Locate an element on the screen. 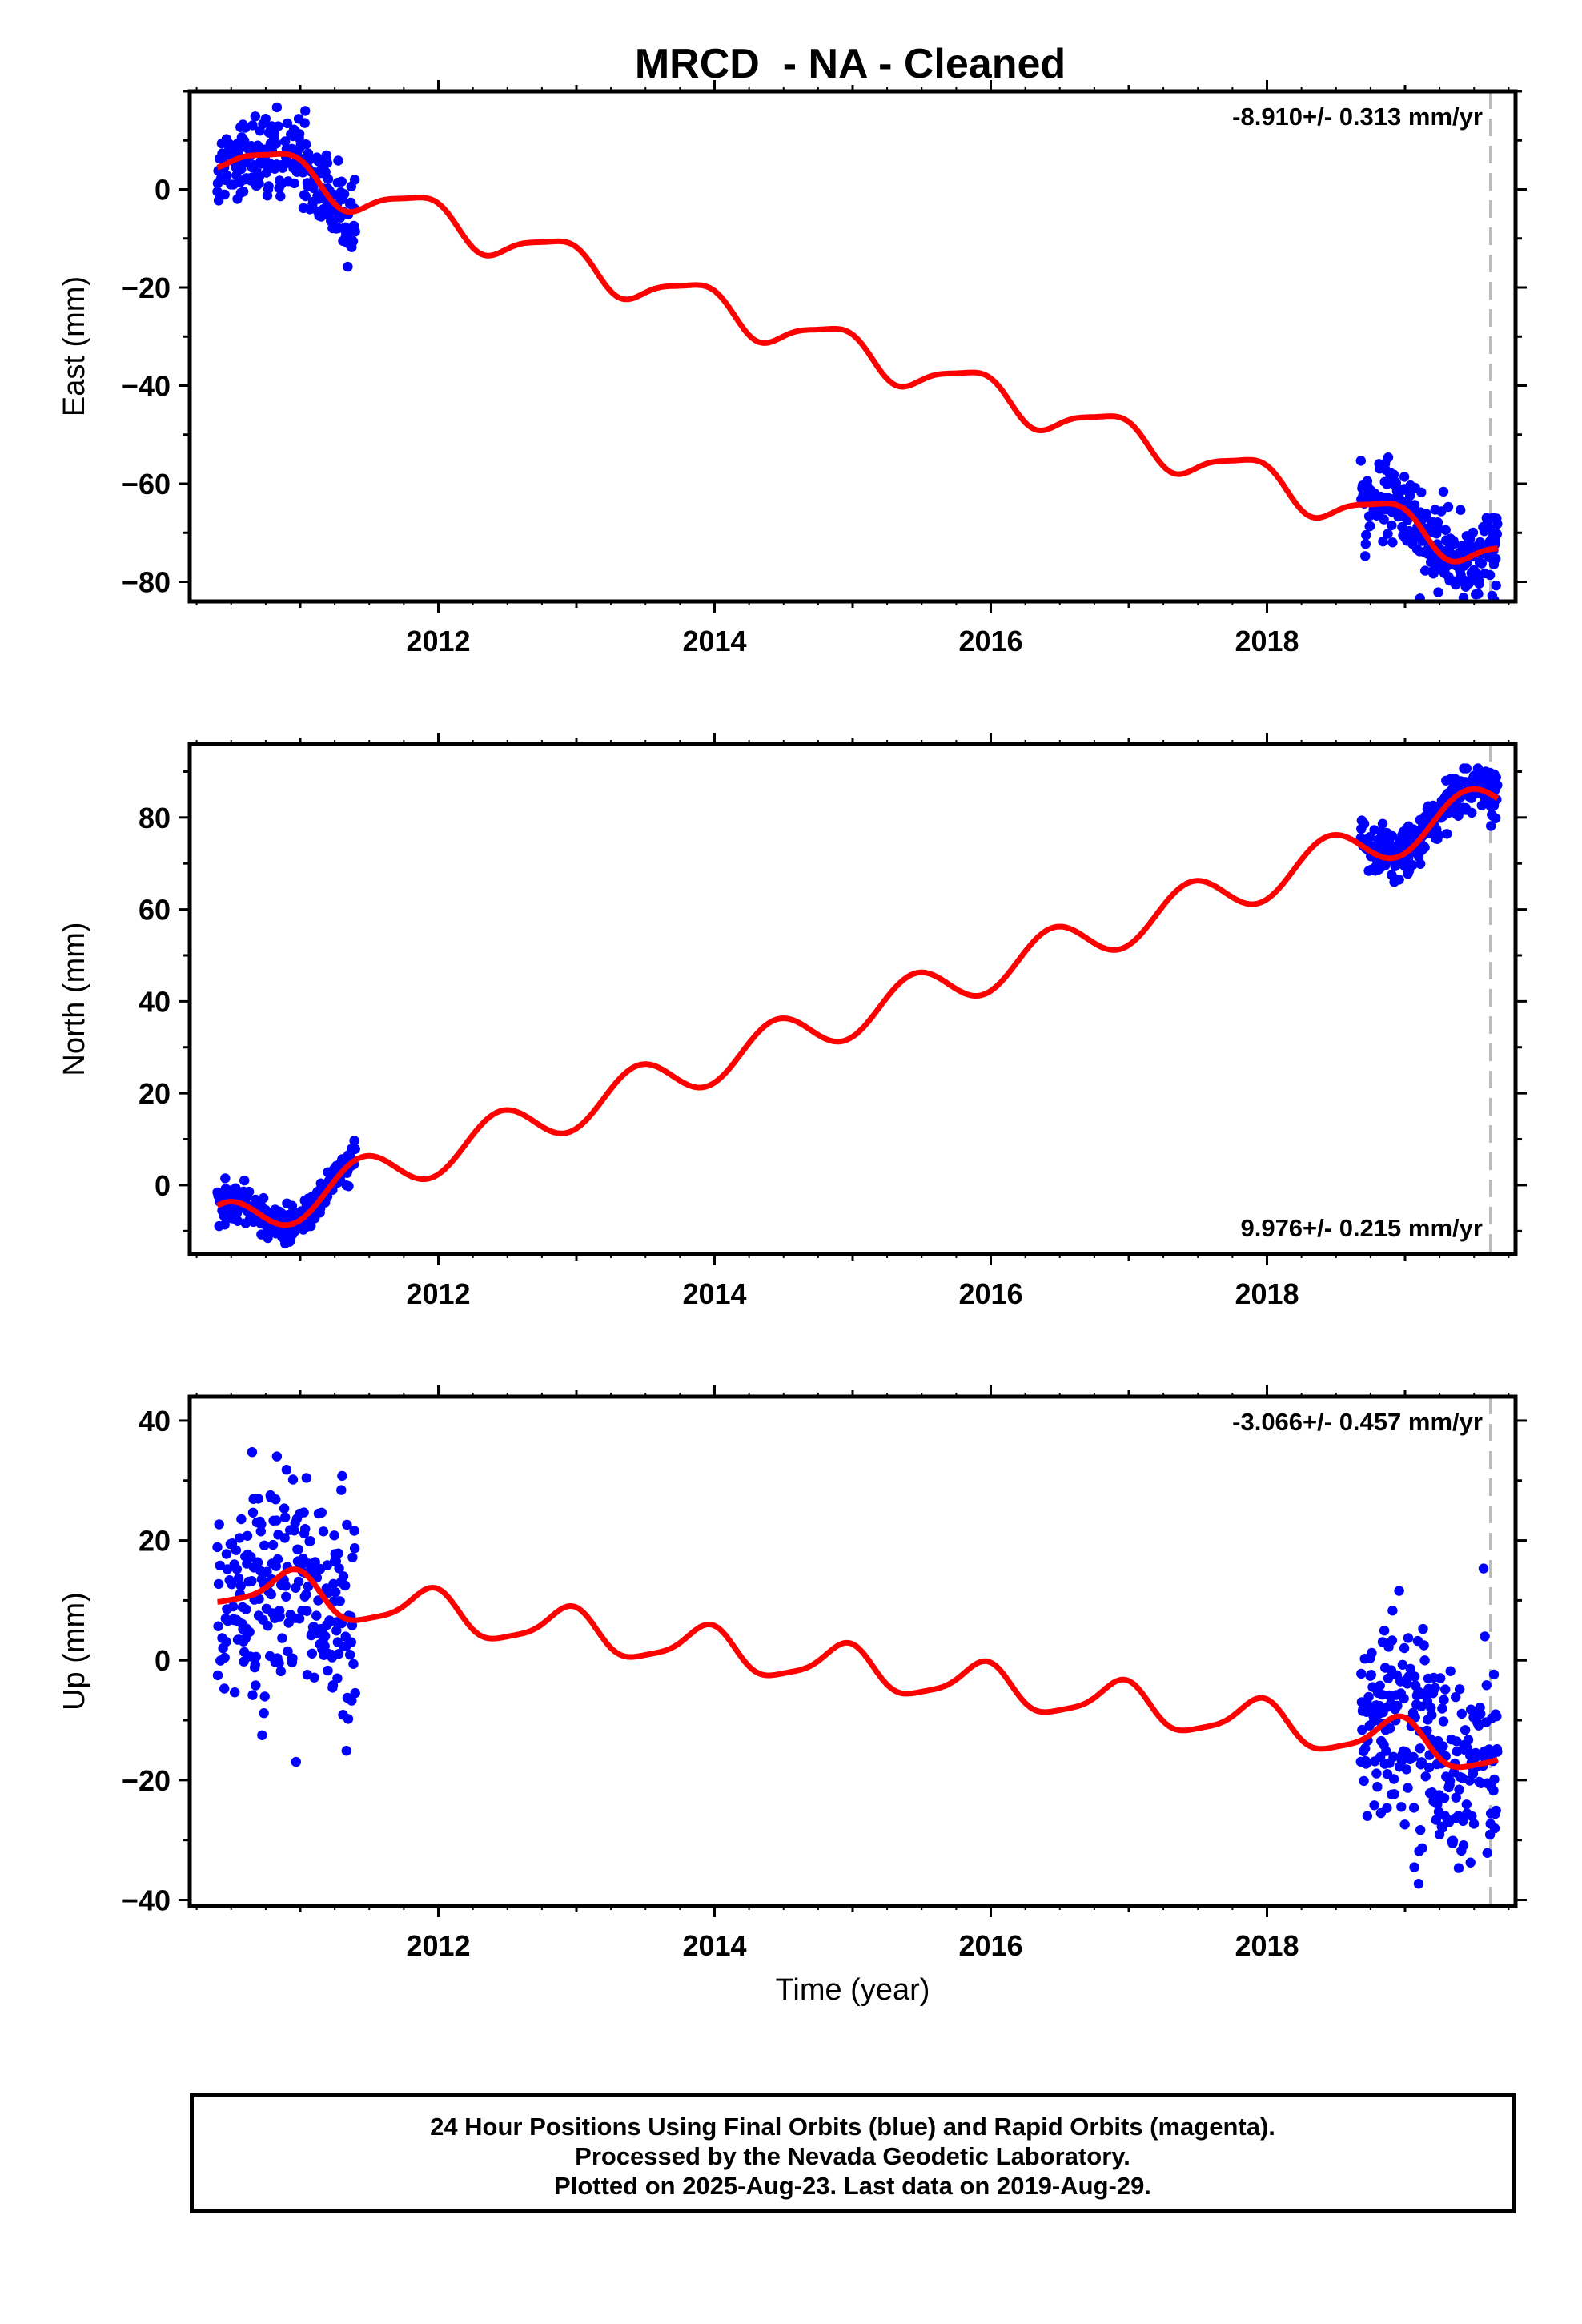 This screenshot has height=2324, width=1582. x-tick-label: 2016 is located at coordinates (990, 1945).